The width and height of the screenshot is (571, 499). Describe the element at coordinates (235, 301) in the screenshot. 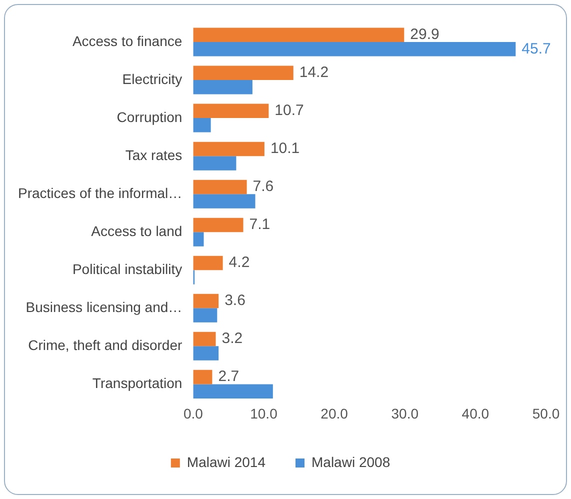

I see `data-label: 3.6` at that location.